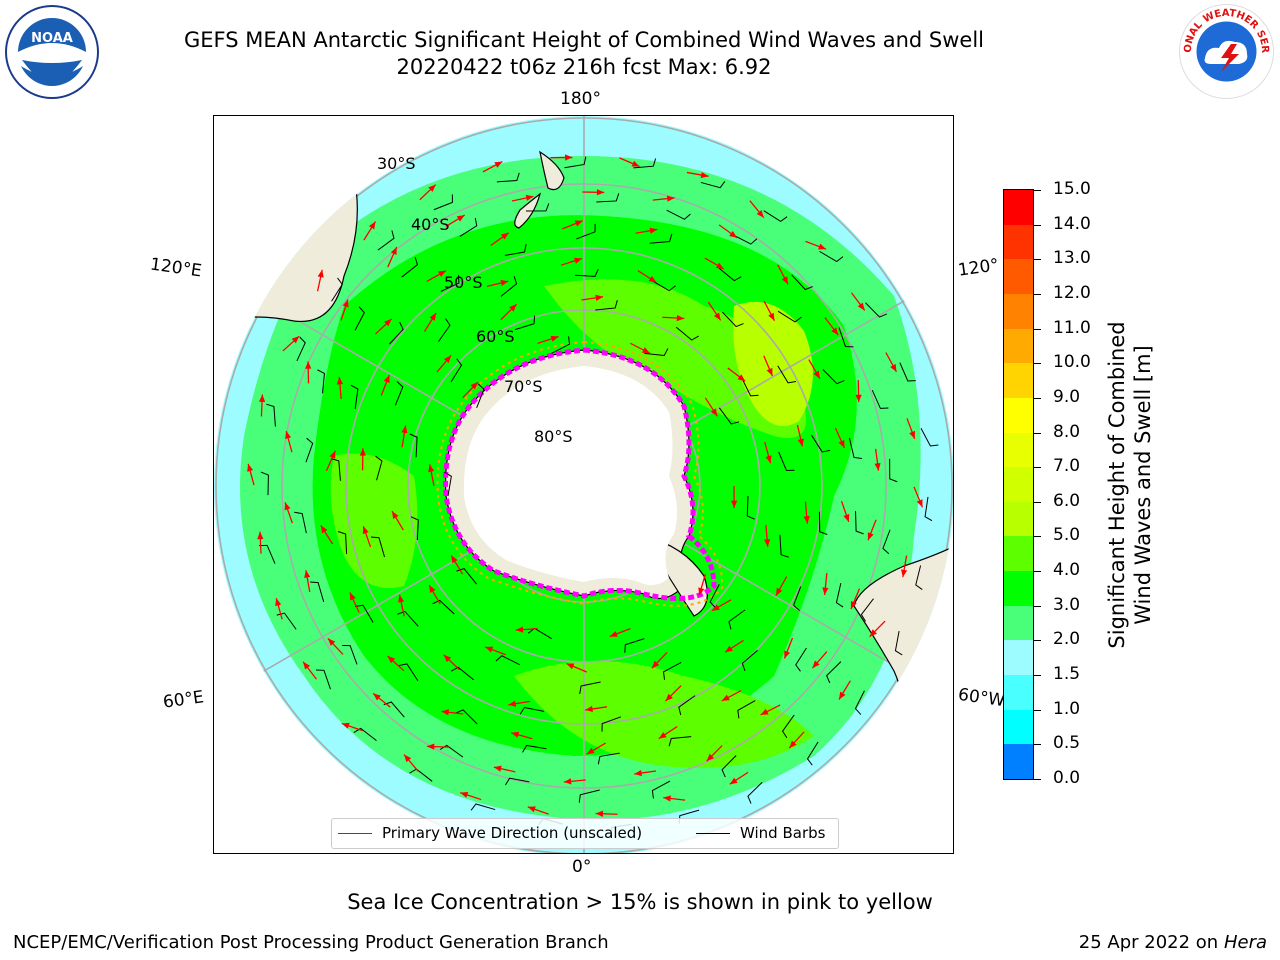 The width and height of the screenshot is (1280, 960). I want to click on sea-ice-fringe, so click(580, 474).